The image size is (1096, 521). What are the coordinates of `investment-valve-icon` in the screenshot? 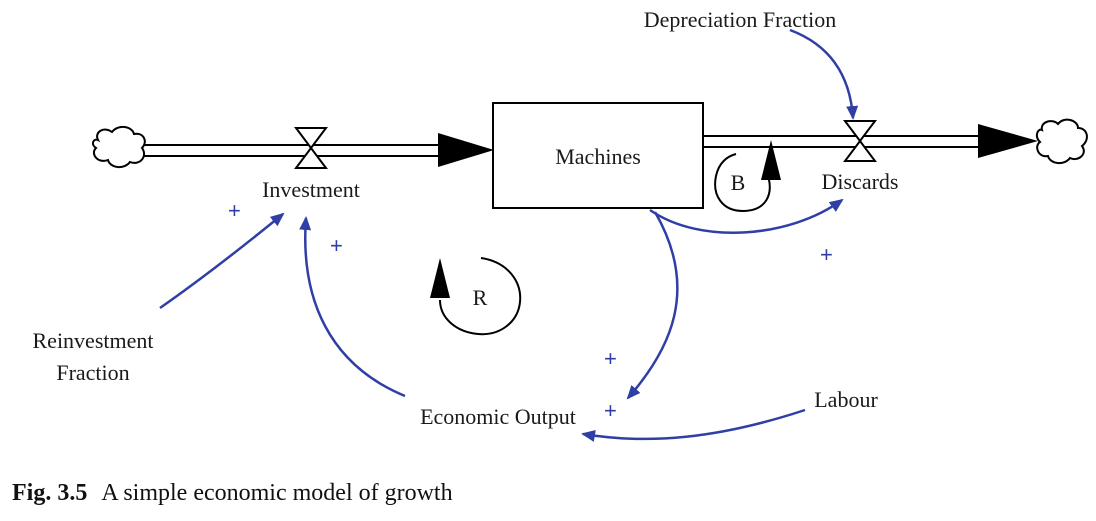 It's located at (311, 148).